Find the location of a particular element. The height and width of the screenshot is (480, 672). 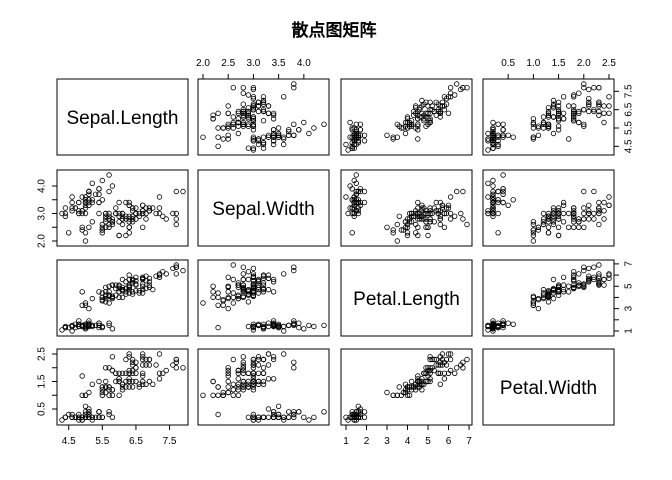

tick-label: 4.5 is located at coordinates (629, 146).